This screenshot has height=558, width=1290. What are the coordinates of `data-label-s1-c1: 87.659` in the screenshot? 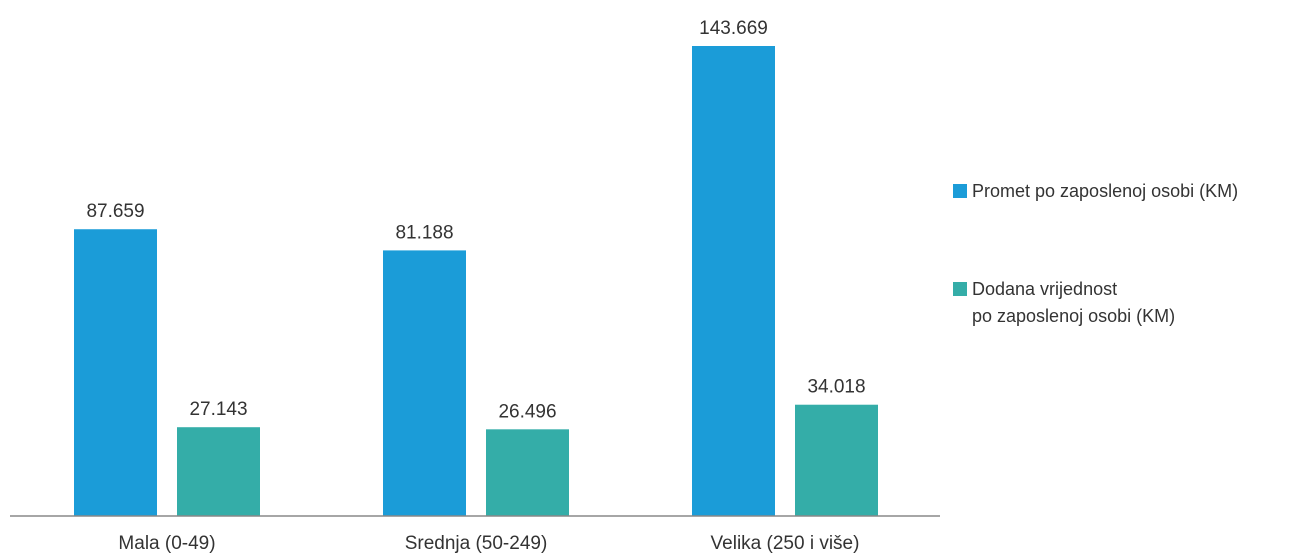 It's located at (115, 211).